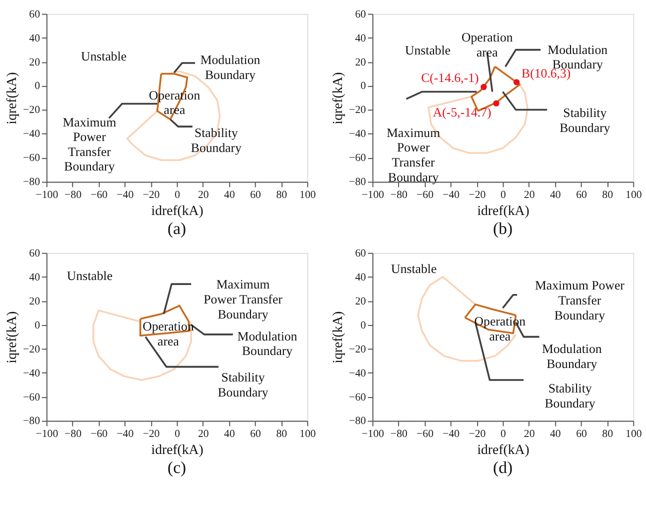  What do you see at coordinates (177, 228) in the screenshot?
I see `text: (a)` at bounding box center [177, 228].